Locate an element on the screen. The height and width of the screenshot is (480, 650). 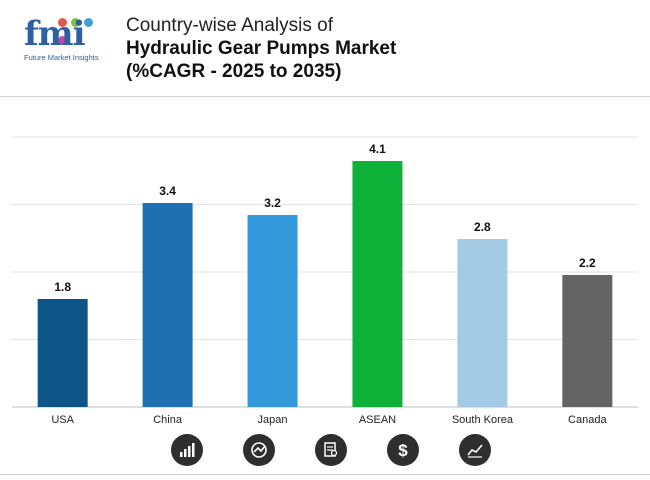
gauge-icon is located at coordinates (259, 450).